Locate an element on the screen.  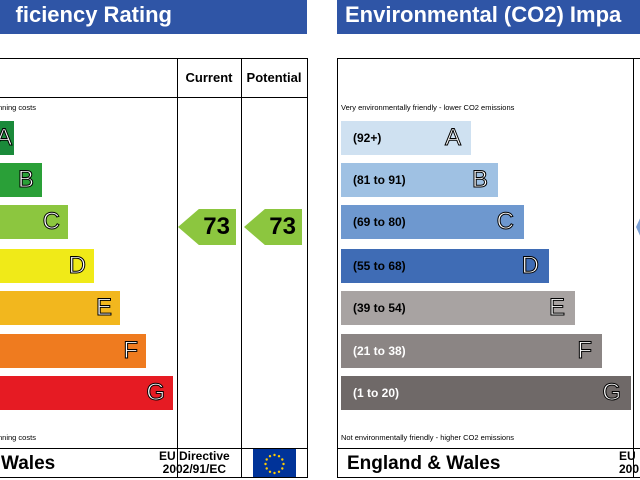
eu-flag-icon is located at coordinates (274, 463).